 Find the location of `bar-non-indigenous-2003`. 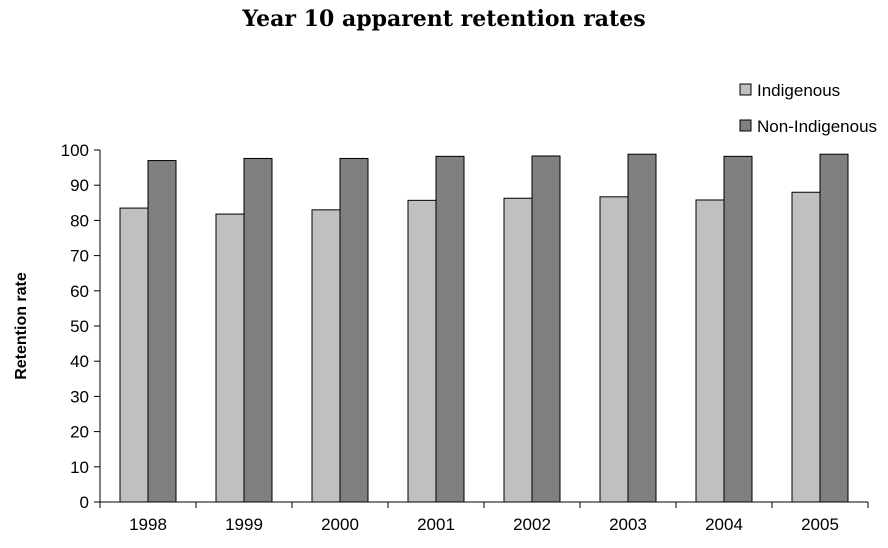

bar-non-indigenous-2003 is located at coordinates (642, 328).